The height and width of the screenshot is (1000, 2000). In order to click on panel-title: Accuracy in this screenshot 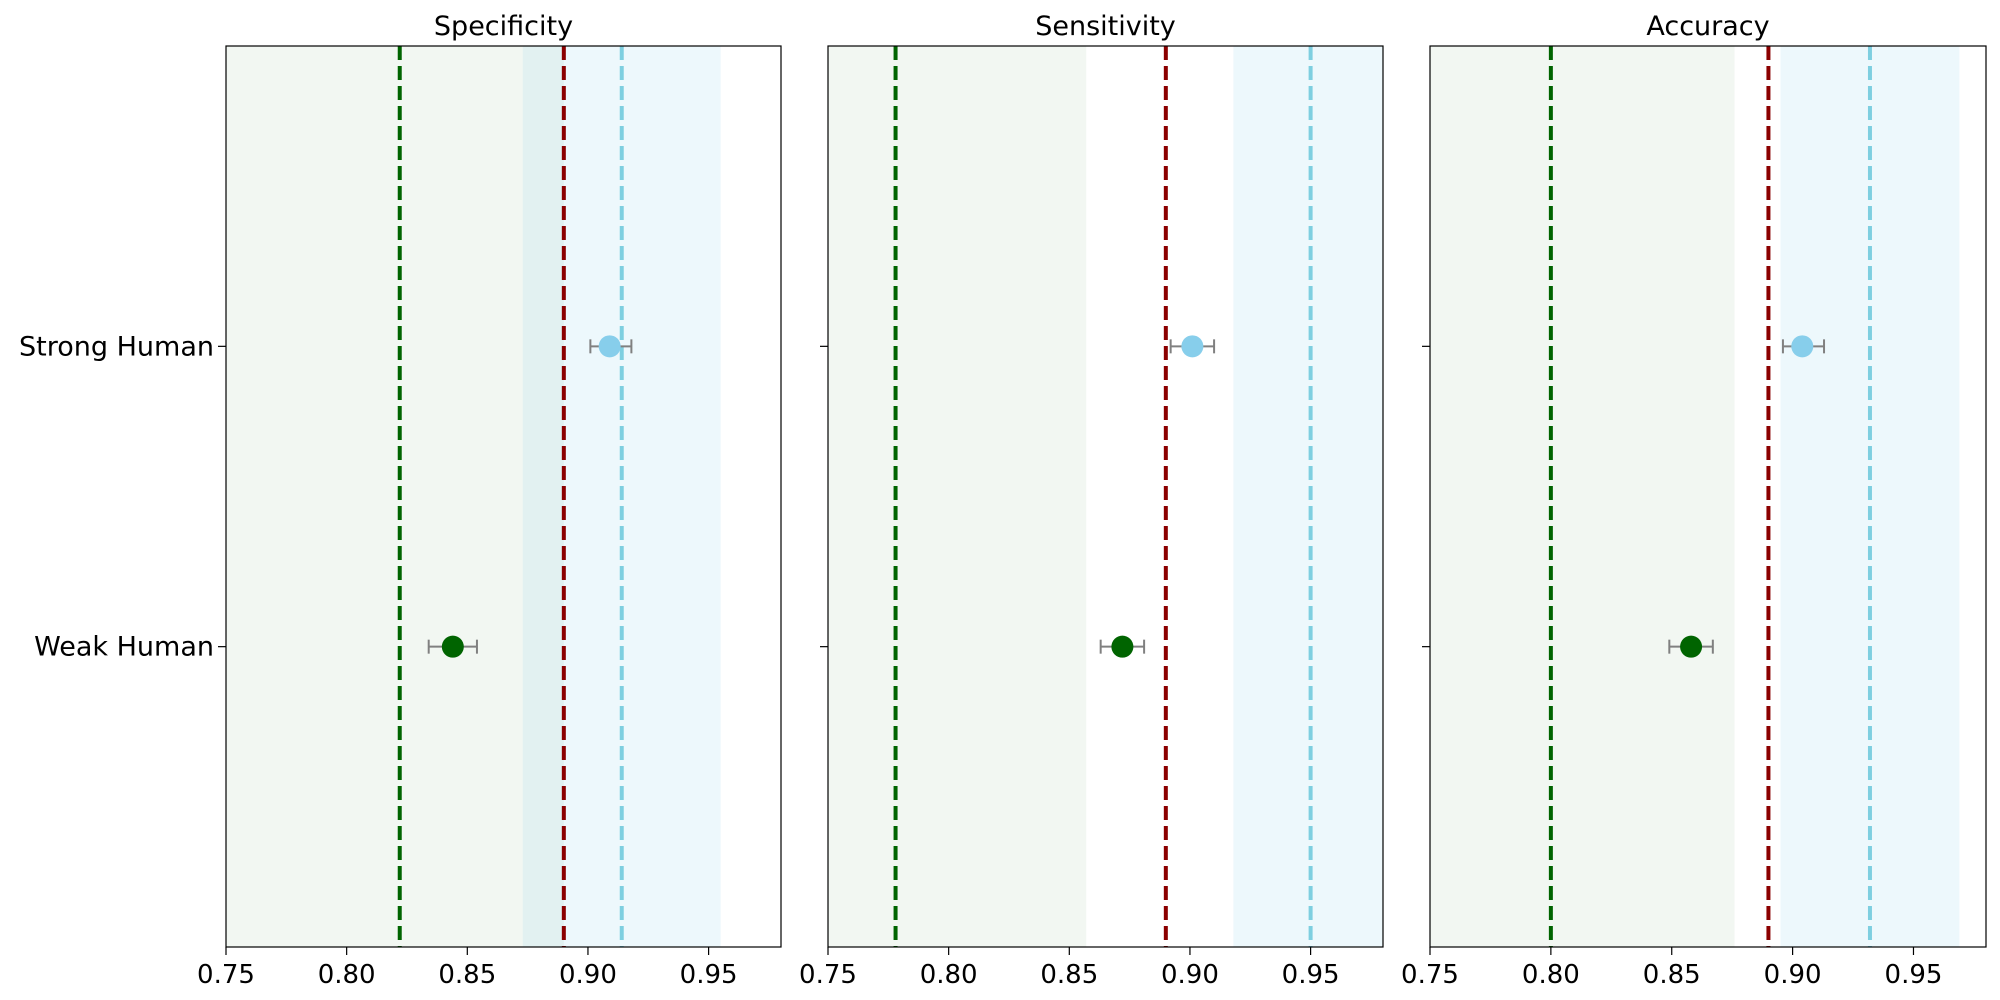, I will do `click(1707, 26)`.